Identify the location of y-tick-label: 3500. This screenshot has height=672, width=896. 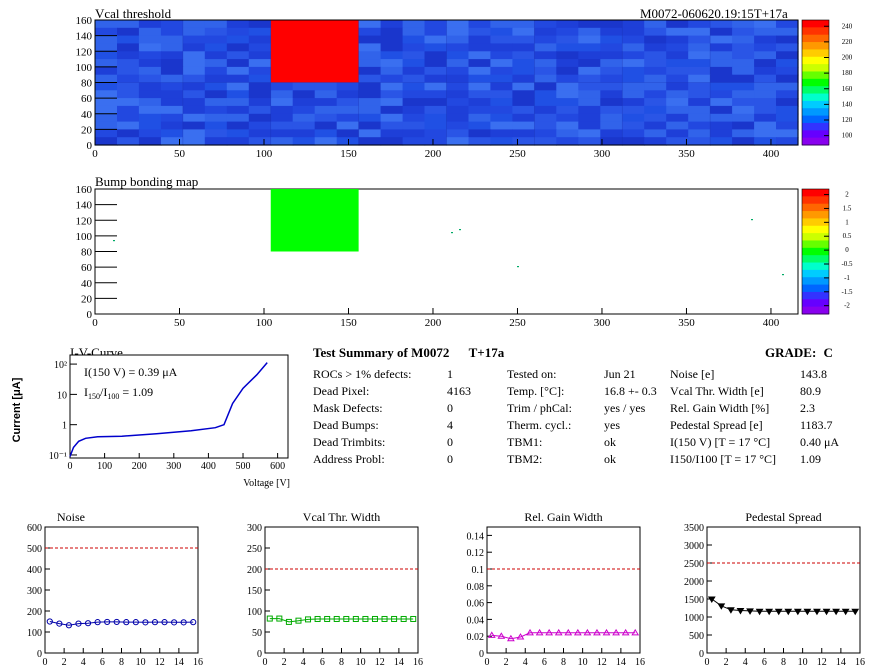
(694, 528).